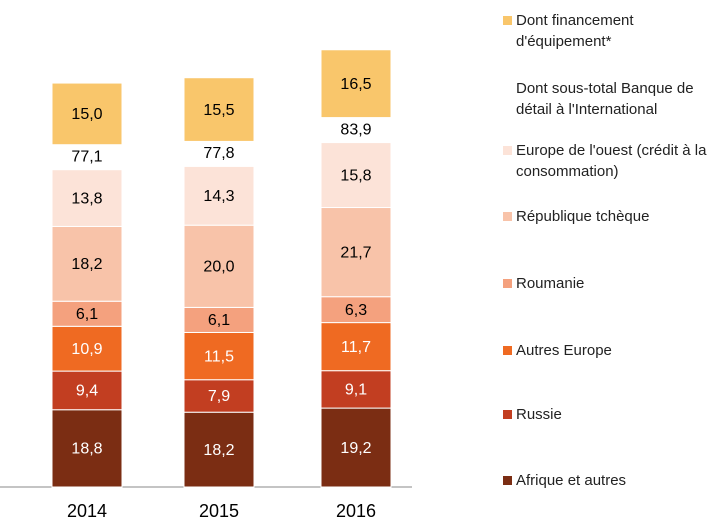 The width and height of the screenshot is (713, 522). Describe the element at coordinates (571, 480) in the screenshot. I see `legend-label: Afrique et autres` at that location.